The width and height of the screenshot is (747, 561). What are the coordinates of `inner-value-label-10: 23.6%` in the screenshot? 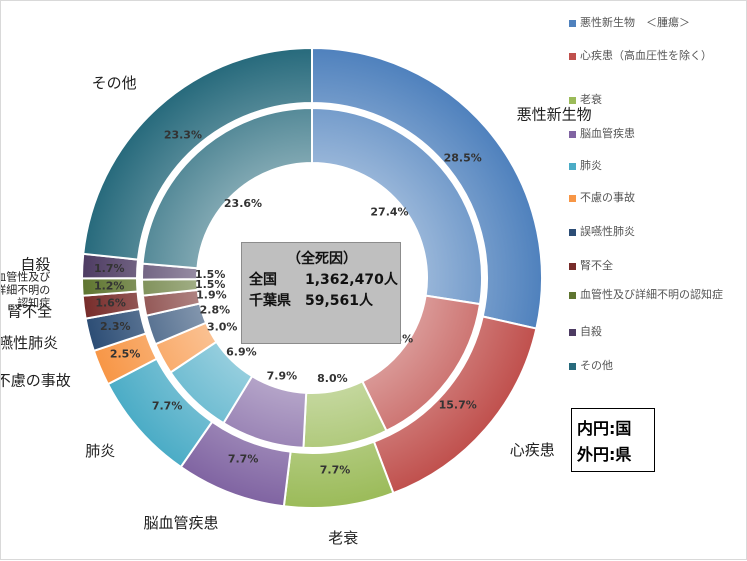 It's located at (243, 203).